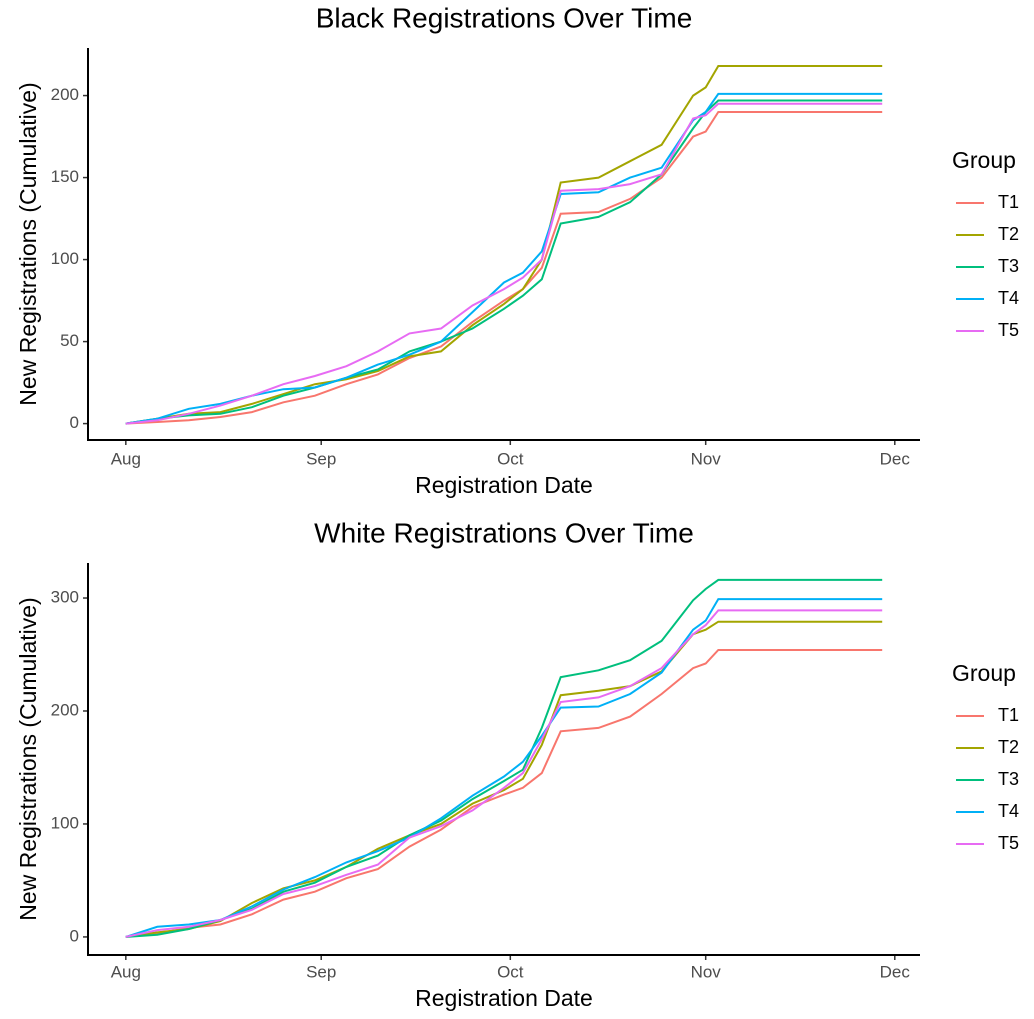 Image resolution: width=1034 pixels, height=1019 pixels. What do you see at coordinates (65, 597) in the screenshot?
I see `y-tick-label: 300` at bounding box center [65, 597].